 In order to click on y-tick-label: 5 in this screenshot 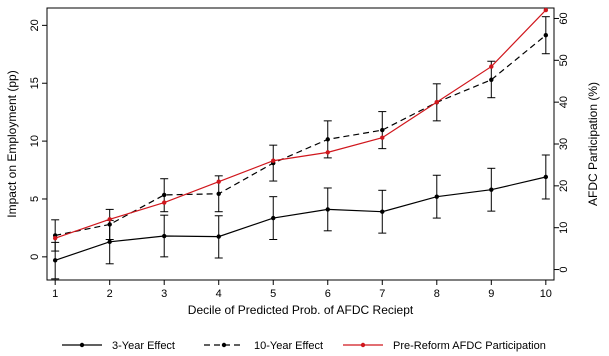, I will do `click(35, 199)`.